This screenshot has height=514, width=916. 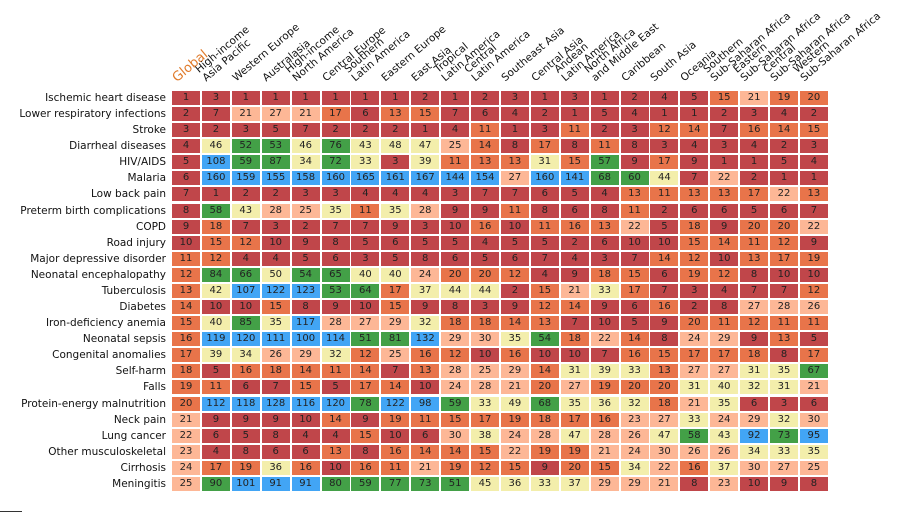 What do you see at coordinates (395, 339) in the screenshot?
I see `heatmap-cell: 81` at bounding box center [395, 339].